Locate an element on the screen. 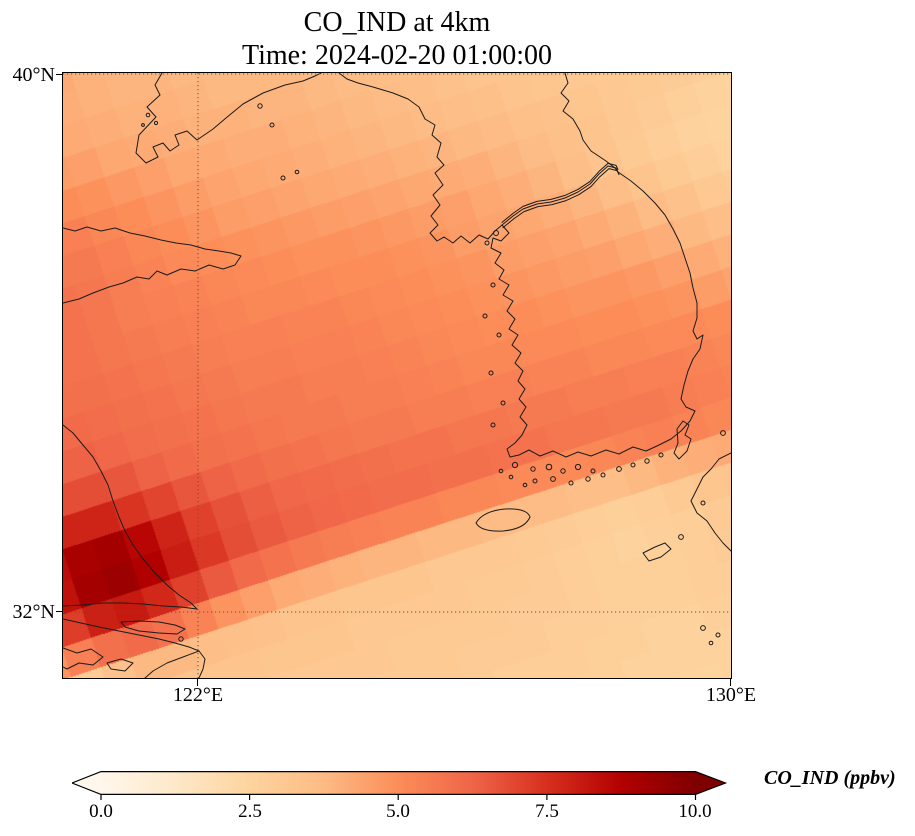 The height and width of the screenshot is (836, 915). cbar-tick-75: 7.5 is located at coordinates (547, 811).